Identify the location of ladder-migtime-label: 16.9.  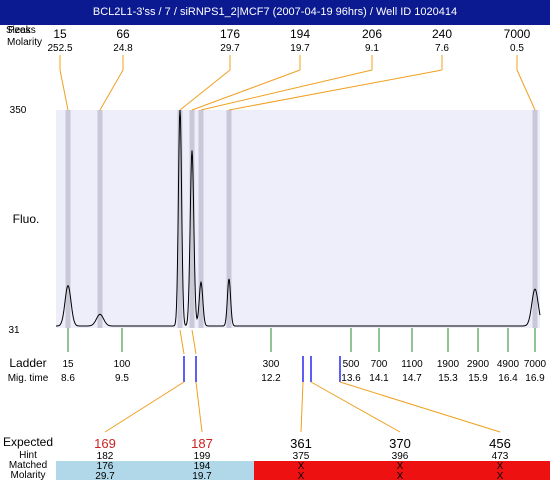
(535, 378).